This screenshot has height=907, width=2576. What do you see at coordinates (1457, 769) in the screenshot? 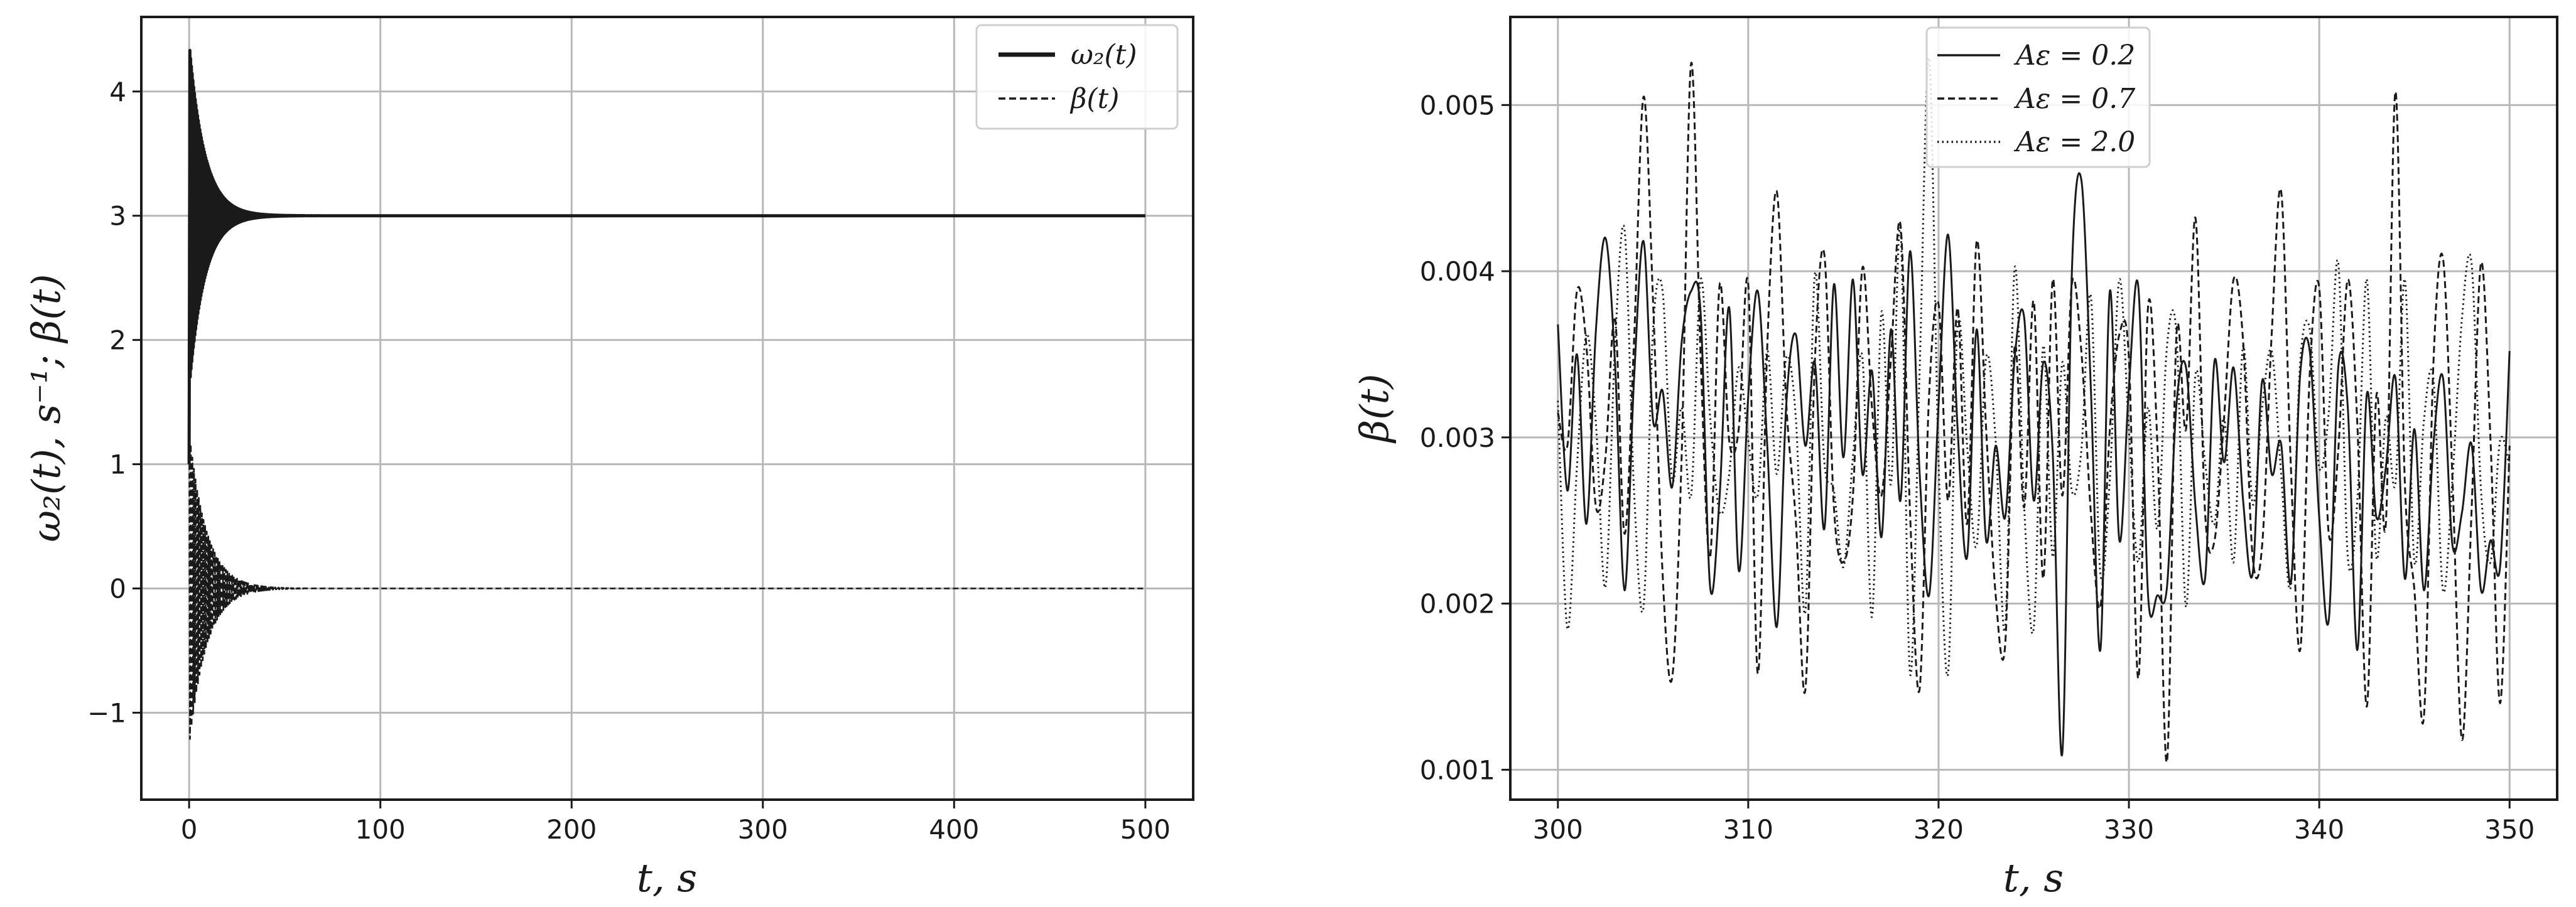
I see `y-tick-label: 0.001` at bounding box center [1457, 769].